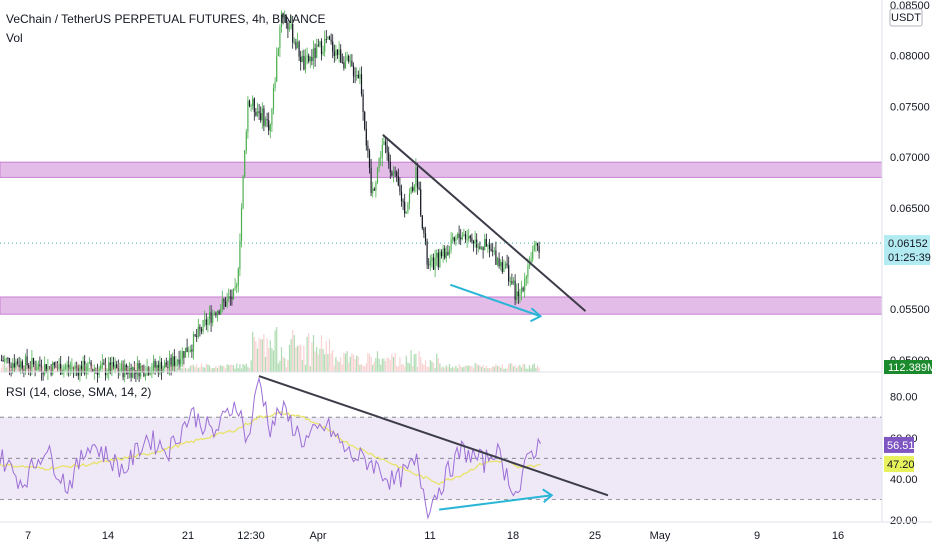 The height and width of the screenshot is (555, 932). I want to click on countdown-value: 01:25:39, so click(909, 258).